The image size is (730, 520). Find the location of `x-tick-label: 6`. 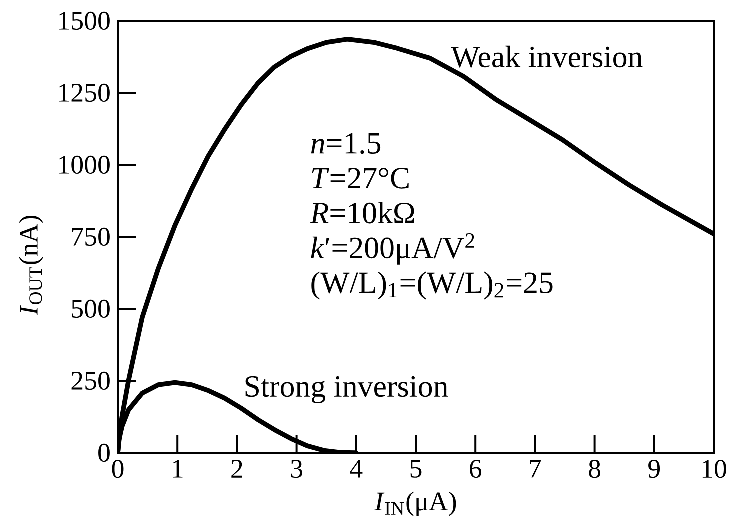

x-tick-label: 6 is located at coordinates (476, 469).